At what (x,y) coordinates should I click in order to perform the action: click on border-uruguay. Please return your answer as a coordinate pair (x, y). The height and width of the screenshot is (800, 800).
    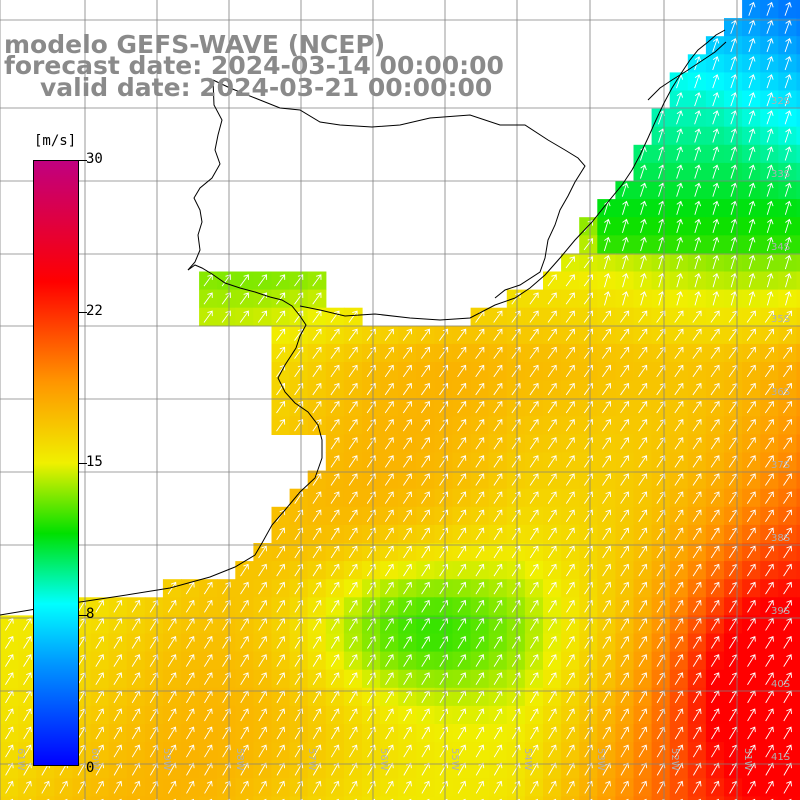
    Looking at the image, I should click on (399, 189).